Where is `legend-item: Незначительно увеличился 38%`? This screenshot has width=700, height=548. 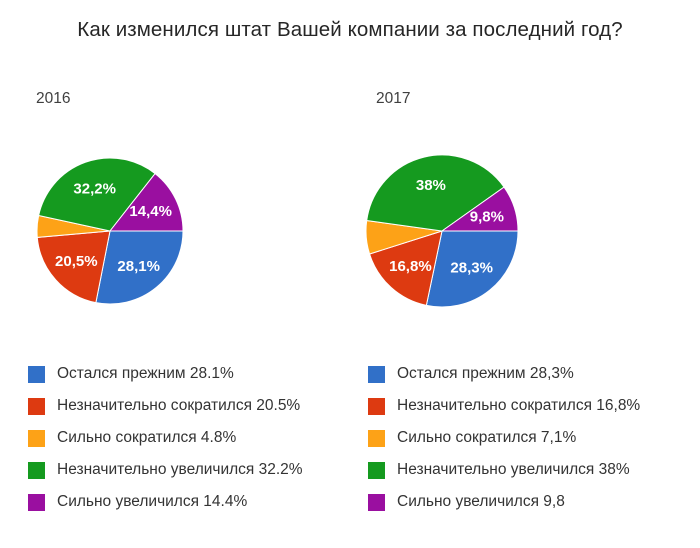 legend-item: Незначительно увеличился 38% is located at coordinates (533, 470).